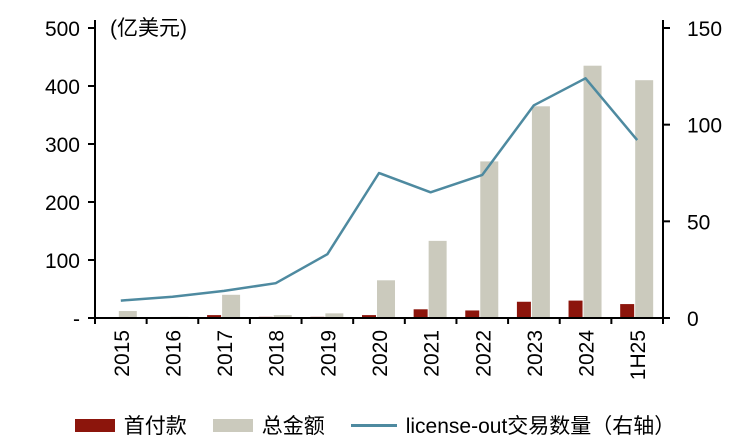  I want to click on legend: 首付款 总金额 license-out交易数量（右轴）, so click(375, 425).